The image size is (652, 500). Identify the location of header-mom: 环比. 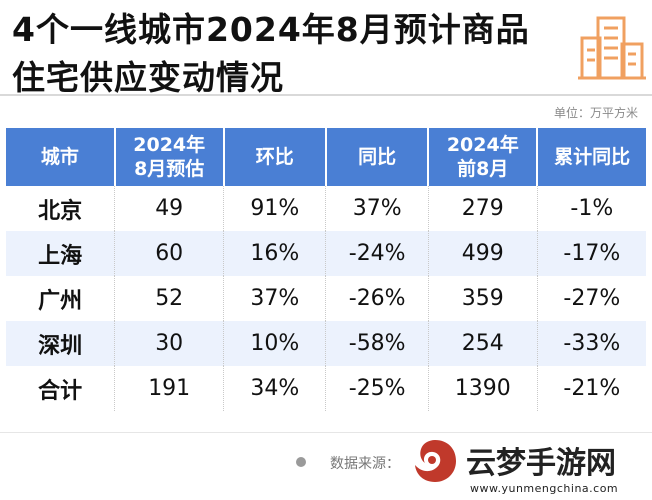
(275, 157).